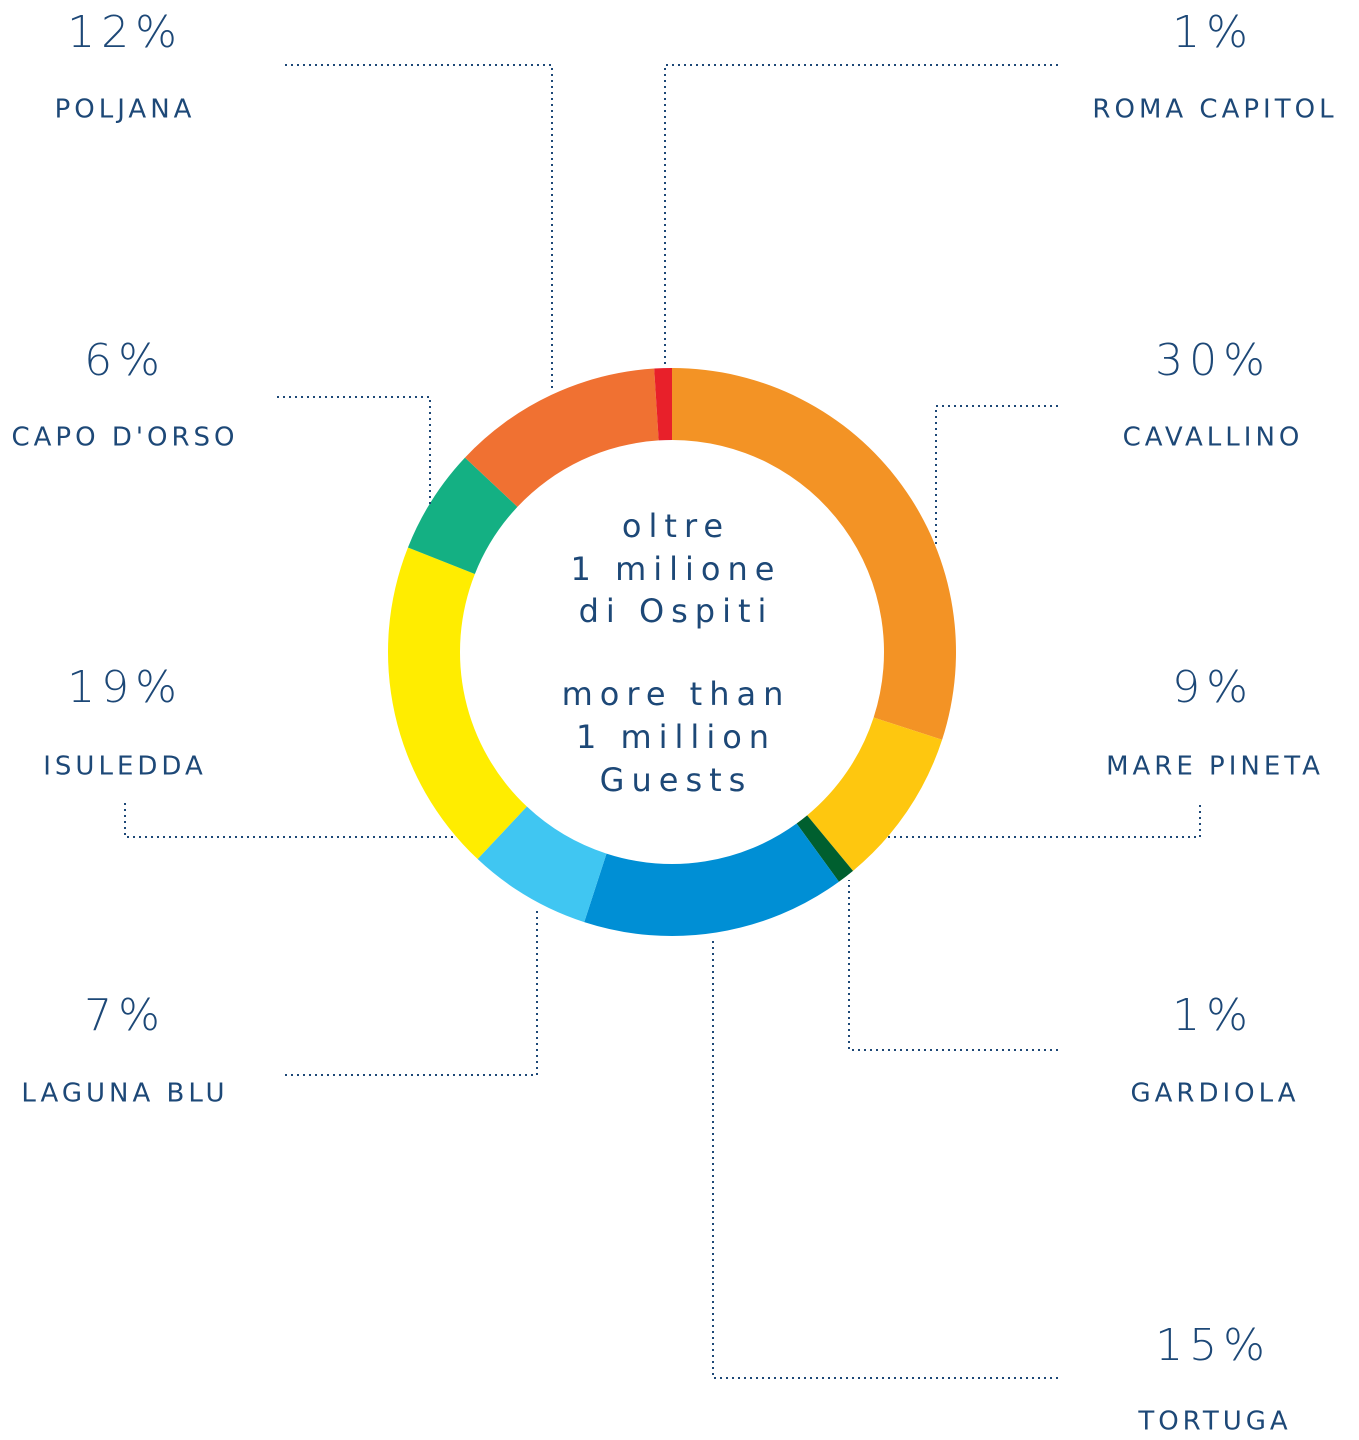  I want to click on value-label: 12%, so click(125, 32).